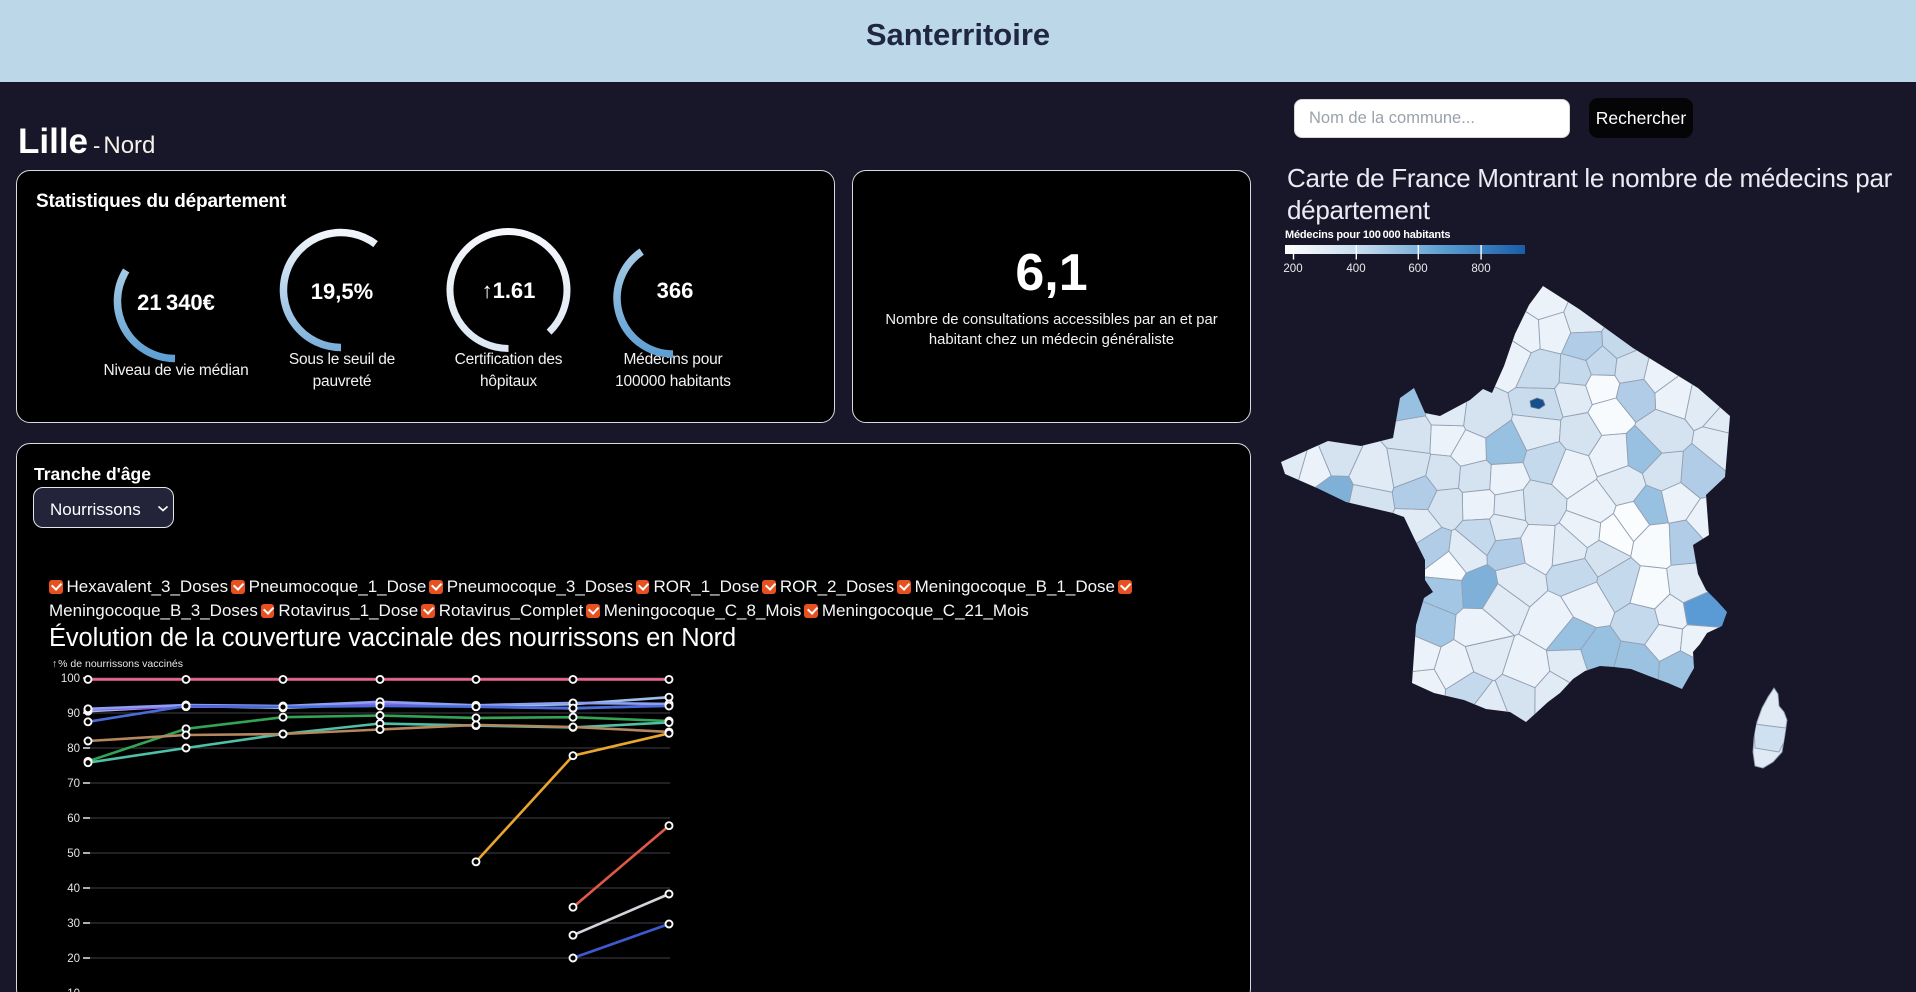 This screenshot has height=992, width=1916. I want to click on svg-text: 800, so click(1480, 269).